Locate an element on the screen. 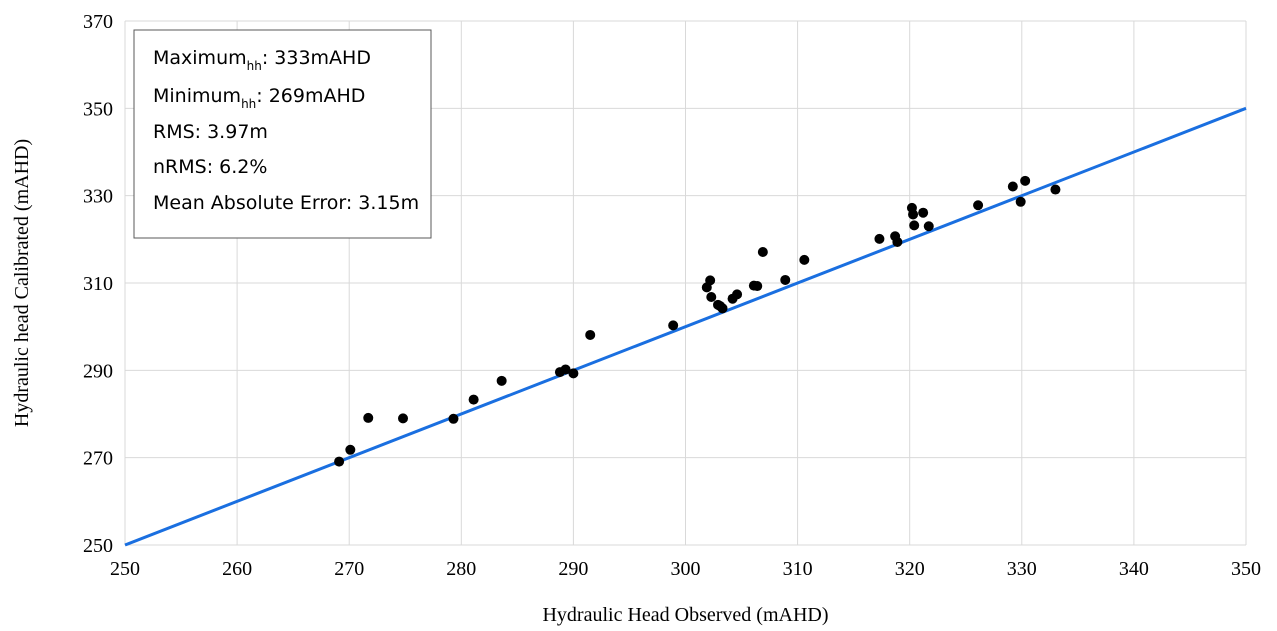 The image size is (1277, 631). y-axis-ticks: 250 270 290 310 330 350 370 is located at coordinates (98, 284).